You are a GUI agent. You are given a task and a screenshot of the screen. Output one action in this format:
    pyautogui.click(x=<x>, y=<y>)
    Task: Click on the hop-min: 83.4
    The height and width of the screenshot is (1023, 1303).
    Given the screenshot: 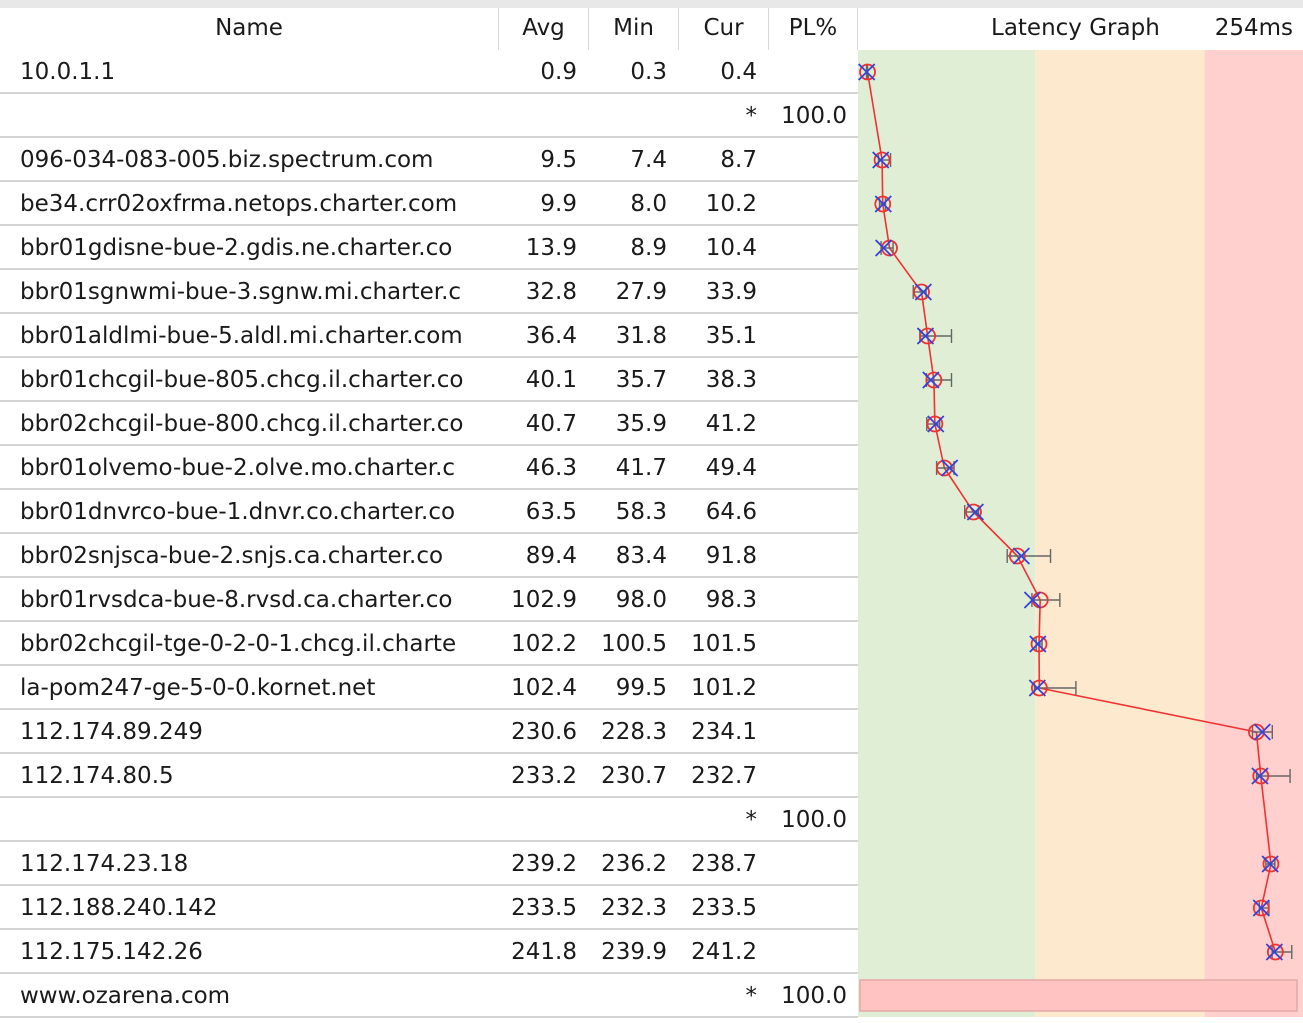 What is the action you would take?
    pyautogui.click(x=628, y=555)
    